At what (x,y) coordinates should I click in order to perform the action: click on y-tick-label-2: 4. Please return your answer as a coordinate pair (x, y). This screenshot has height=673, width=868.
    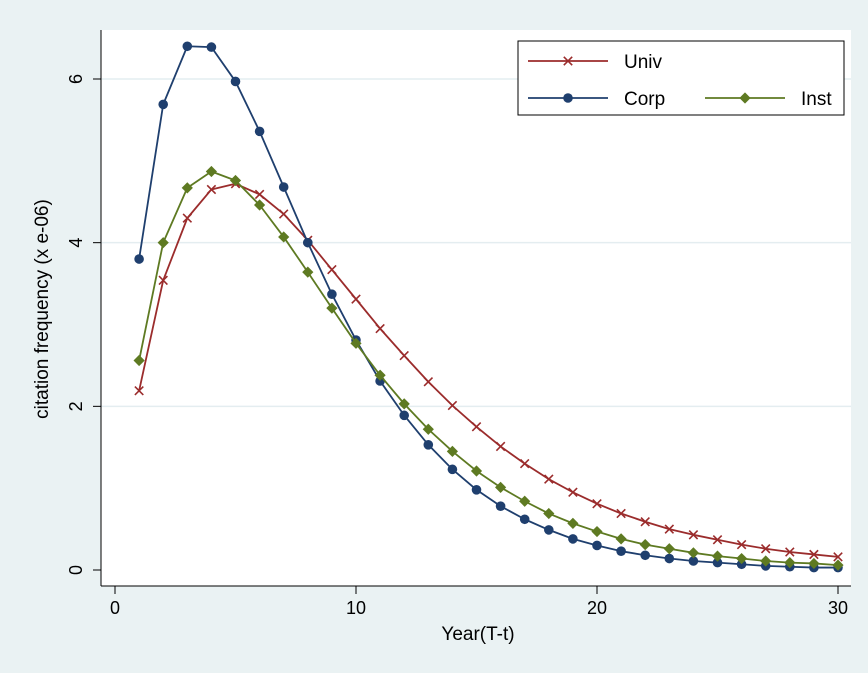
    Looking at the image, I should click on (76, 243).